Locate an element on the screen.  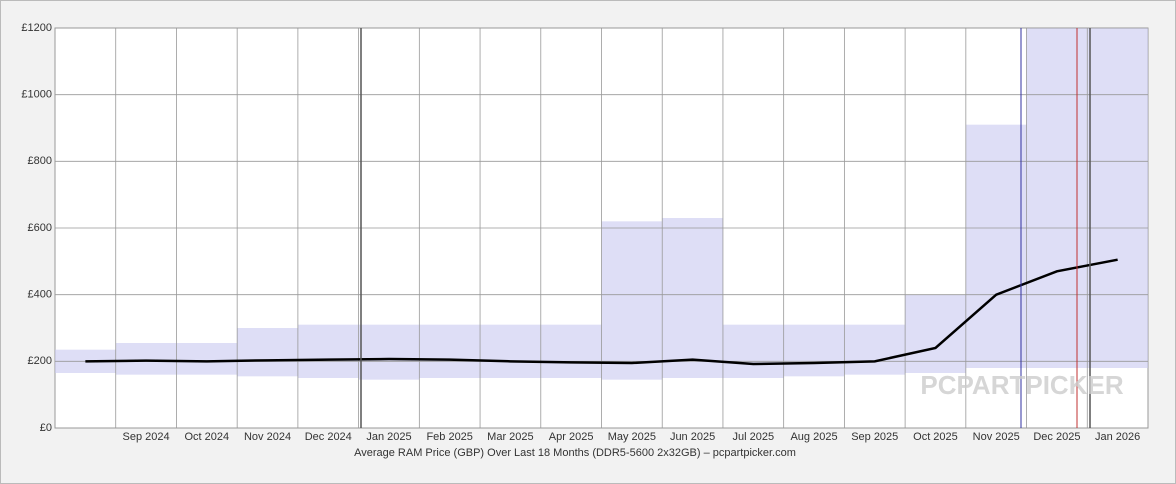
x-tick-label: Feb 2025 is located at coordinates (449, 437).